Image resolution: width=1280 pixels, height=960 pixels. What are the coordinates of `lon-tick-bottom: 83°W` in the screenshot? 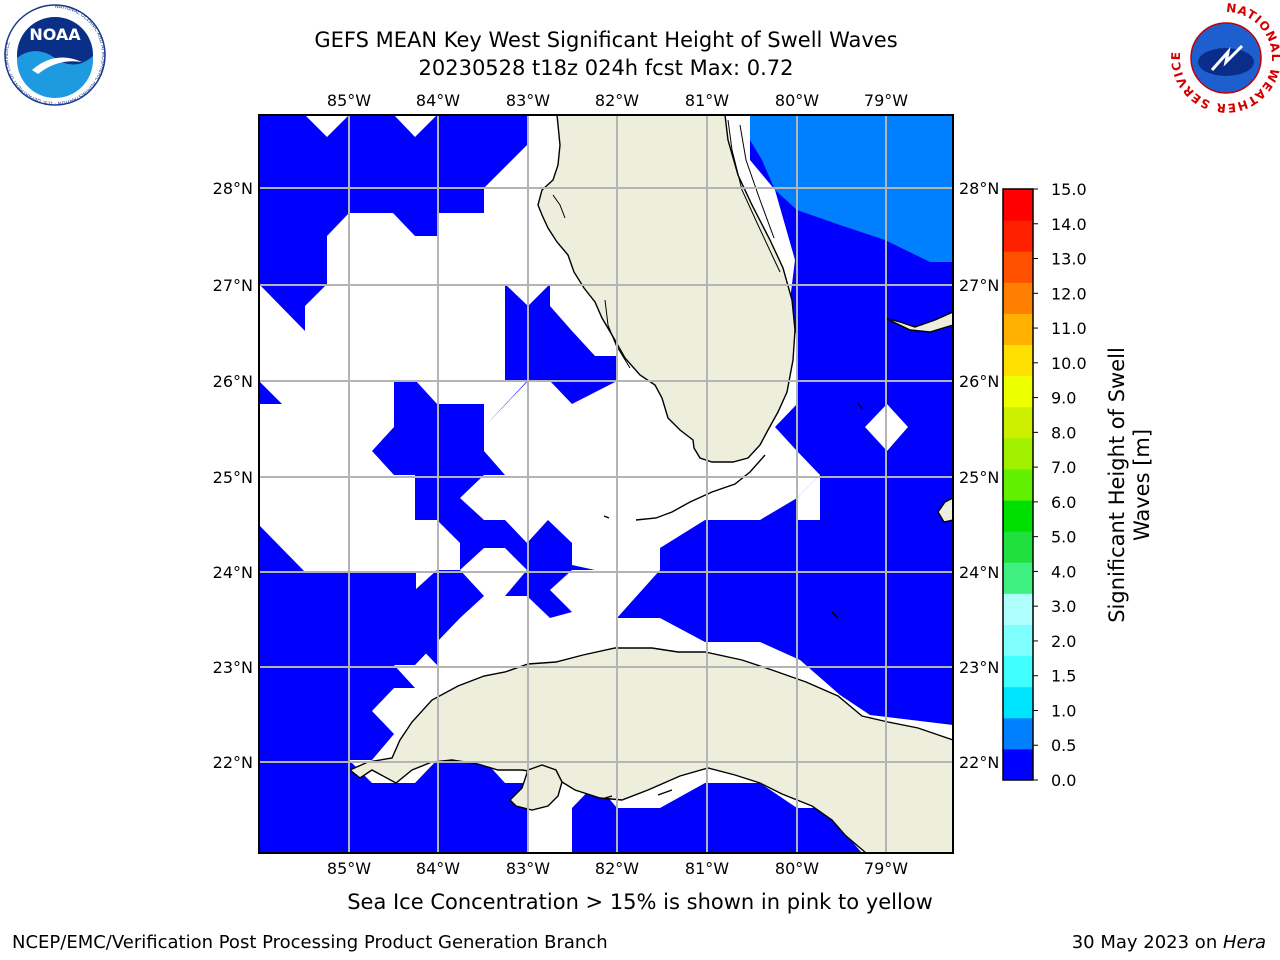 It's located at (528, 868).